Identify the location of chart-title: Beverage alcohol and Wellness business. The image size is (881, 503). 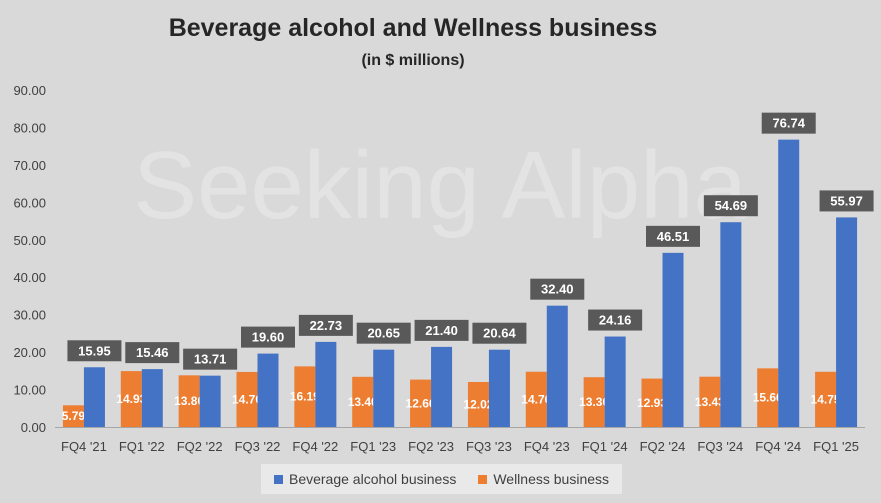
(413, 28).